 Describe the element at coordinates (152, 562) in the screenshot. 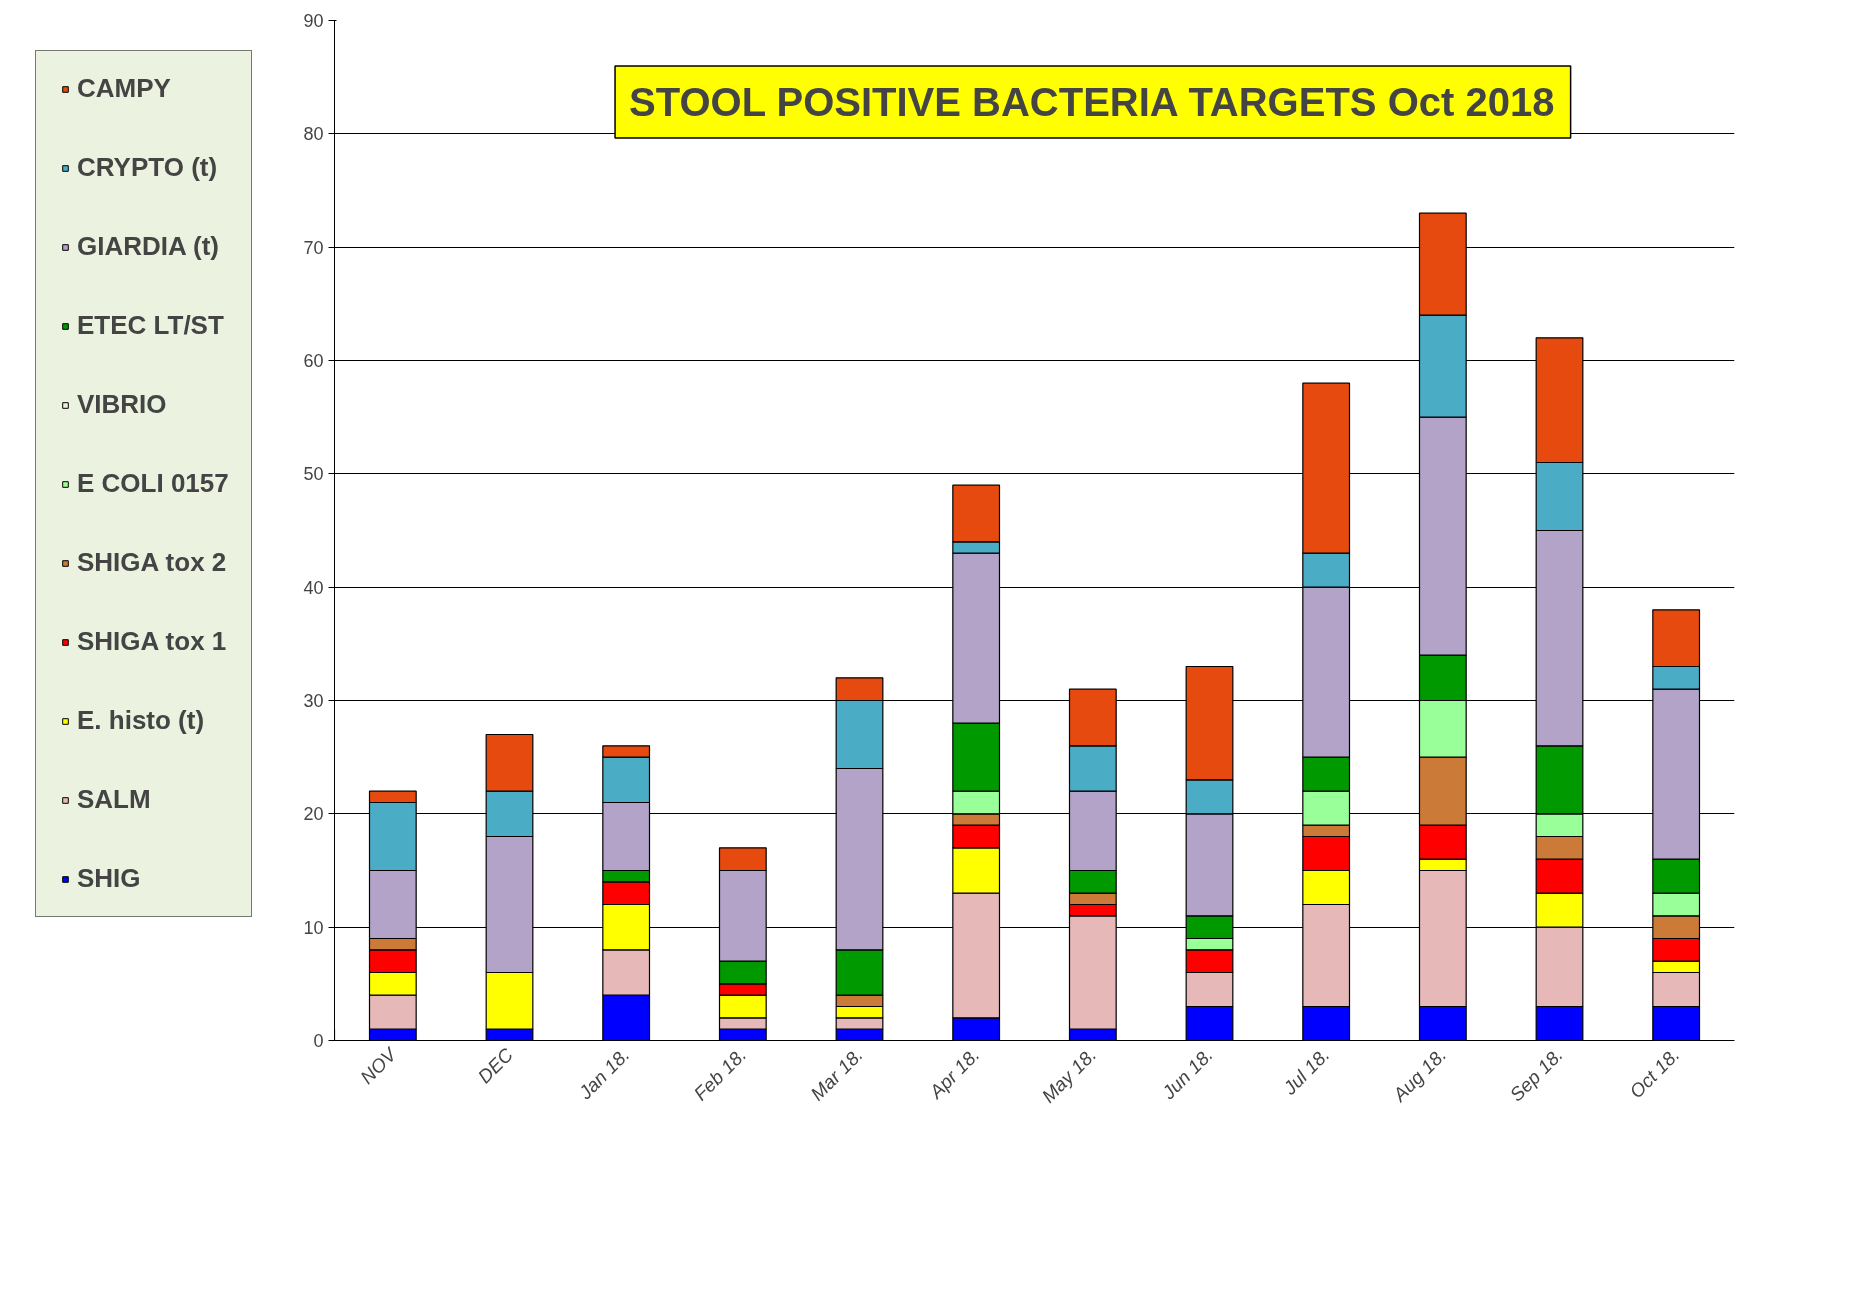

I see `legend-label: SHIGA tox 2` at that location.